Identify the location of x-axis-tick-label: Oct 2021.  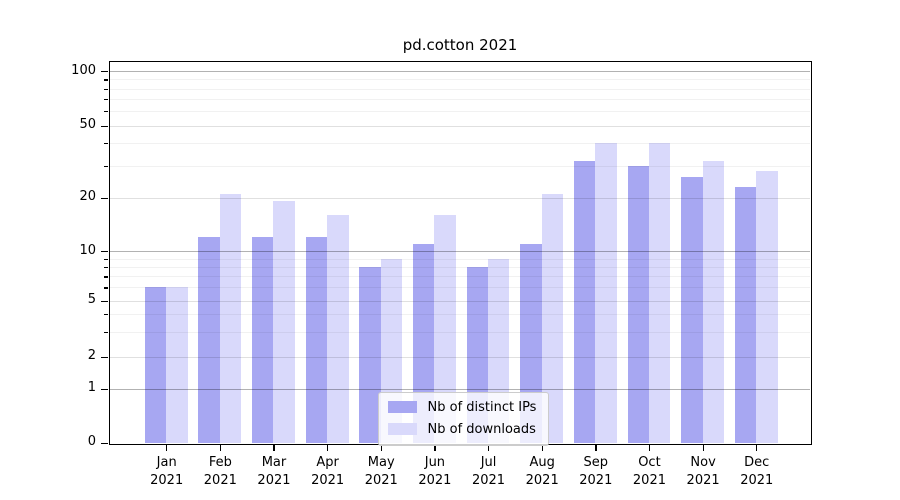
(649, 471).